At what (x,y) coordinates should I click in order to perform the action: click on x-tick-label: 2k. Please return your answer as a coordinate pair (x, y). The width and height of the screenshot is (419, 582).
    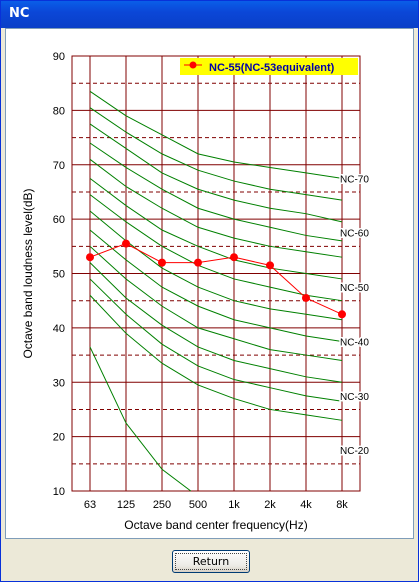
    Looking at the image, I should click on (270, 505).